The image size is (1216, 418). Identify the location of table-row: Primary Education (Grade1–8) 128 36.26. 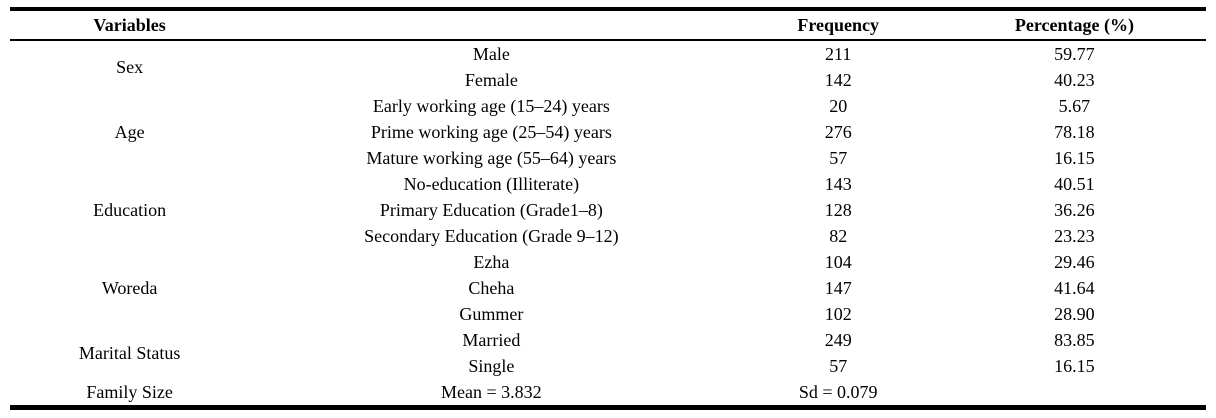
(608, 210).